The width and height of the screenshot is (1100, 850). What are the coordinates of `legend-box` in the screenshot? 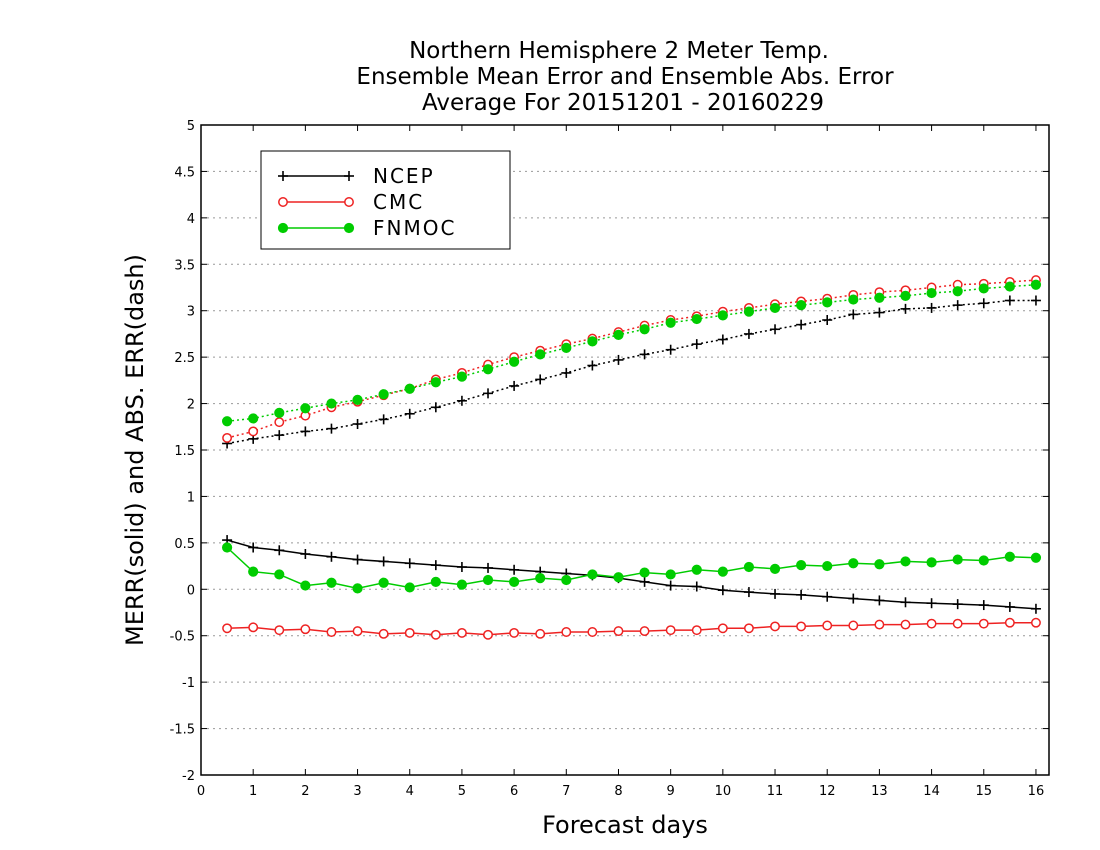 It's located at (385, 200).